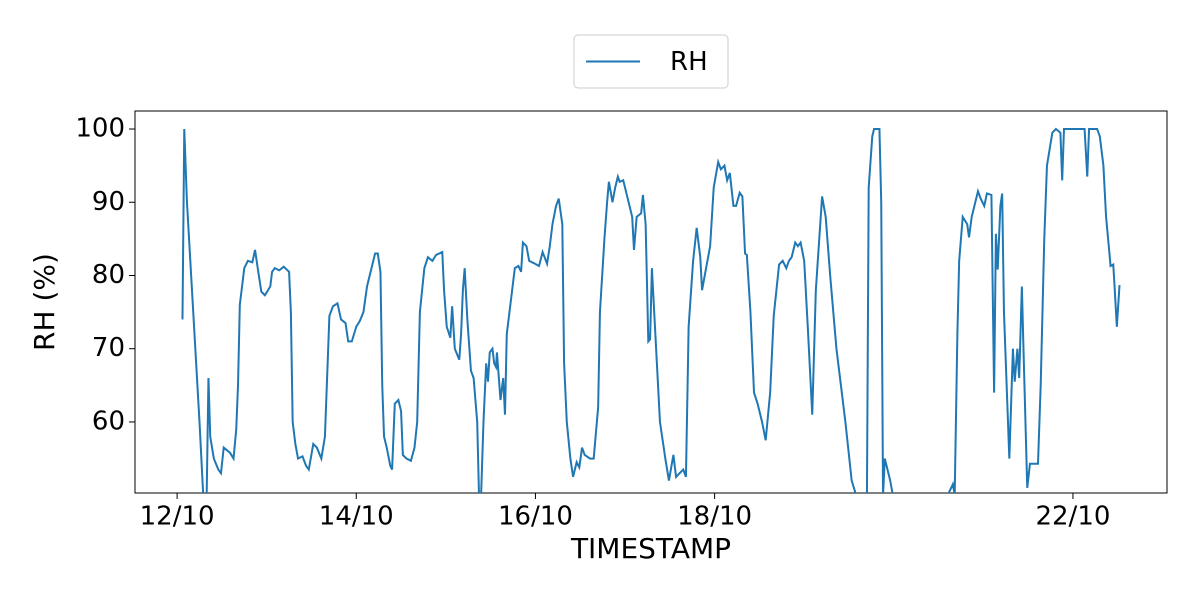 The height and width of the screenshot is (600, 1200). What do you see at coordinates (108, 421) in the screenshot?
I see `y-tick-label: 60` at bounding box center [108, 421].